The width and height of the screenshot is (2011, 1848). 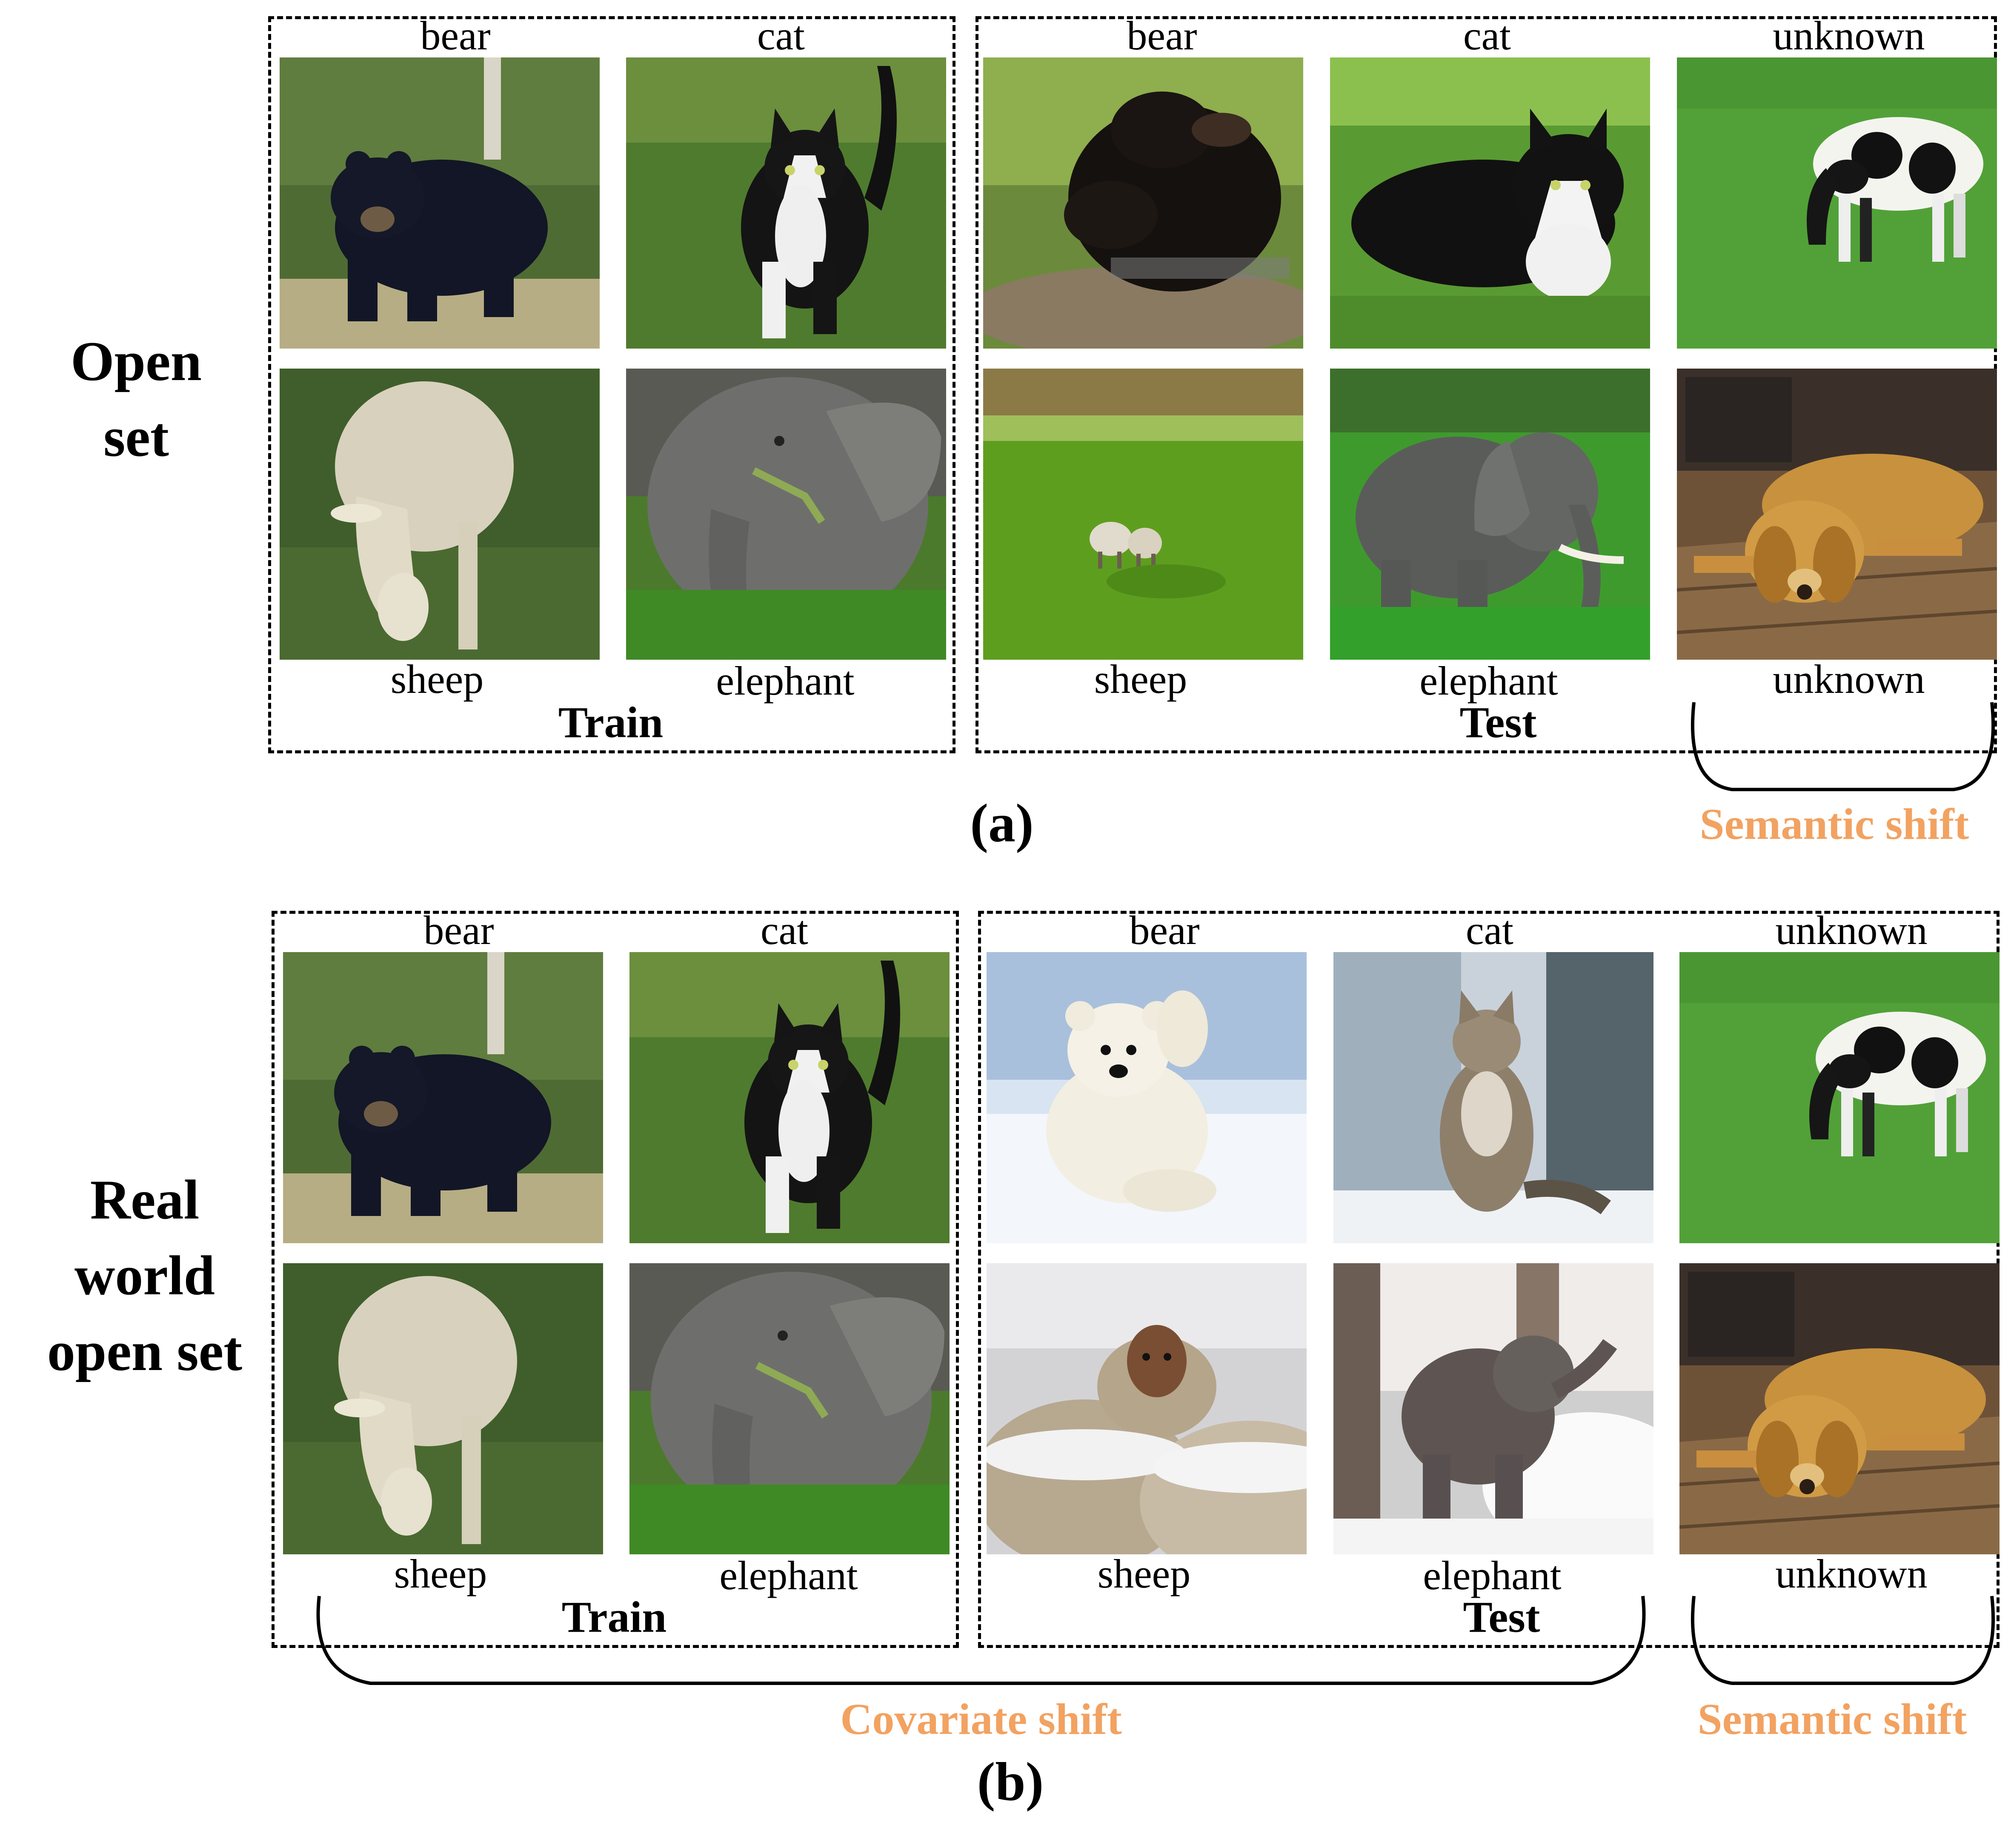 What do you see at coordinates (136, 399) in the screenshot?
I see `row-title-open-set: Open set` at bounding box center [136, 399].